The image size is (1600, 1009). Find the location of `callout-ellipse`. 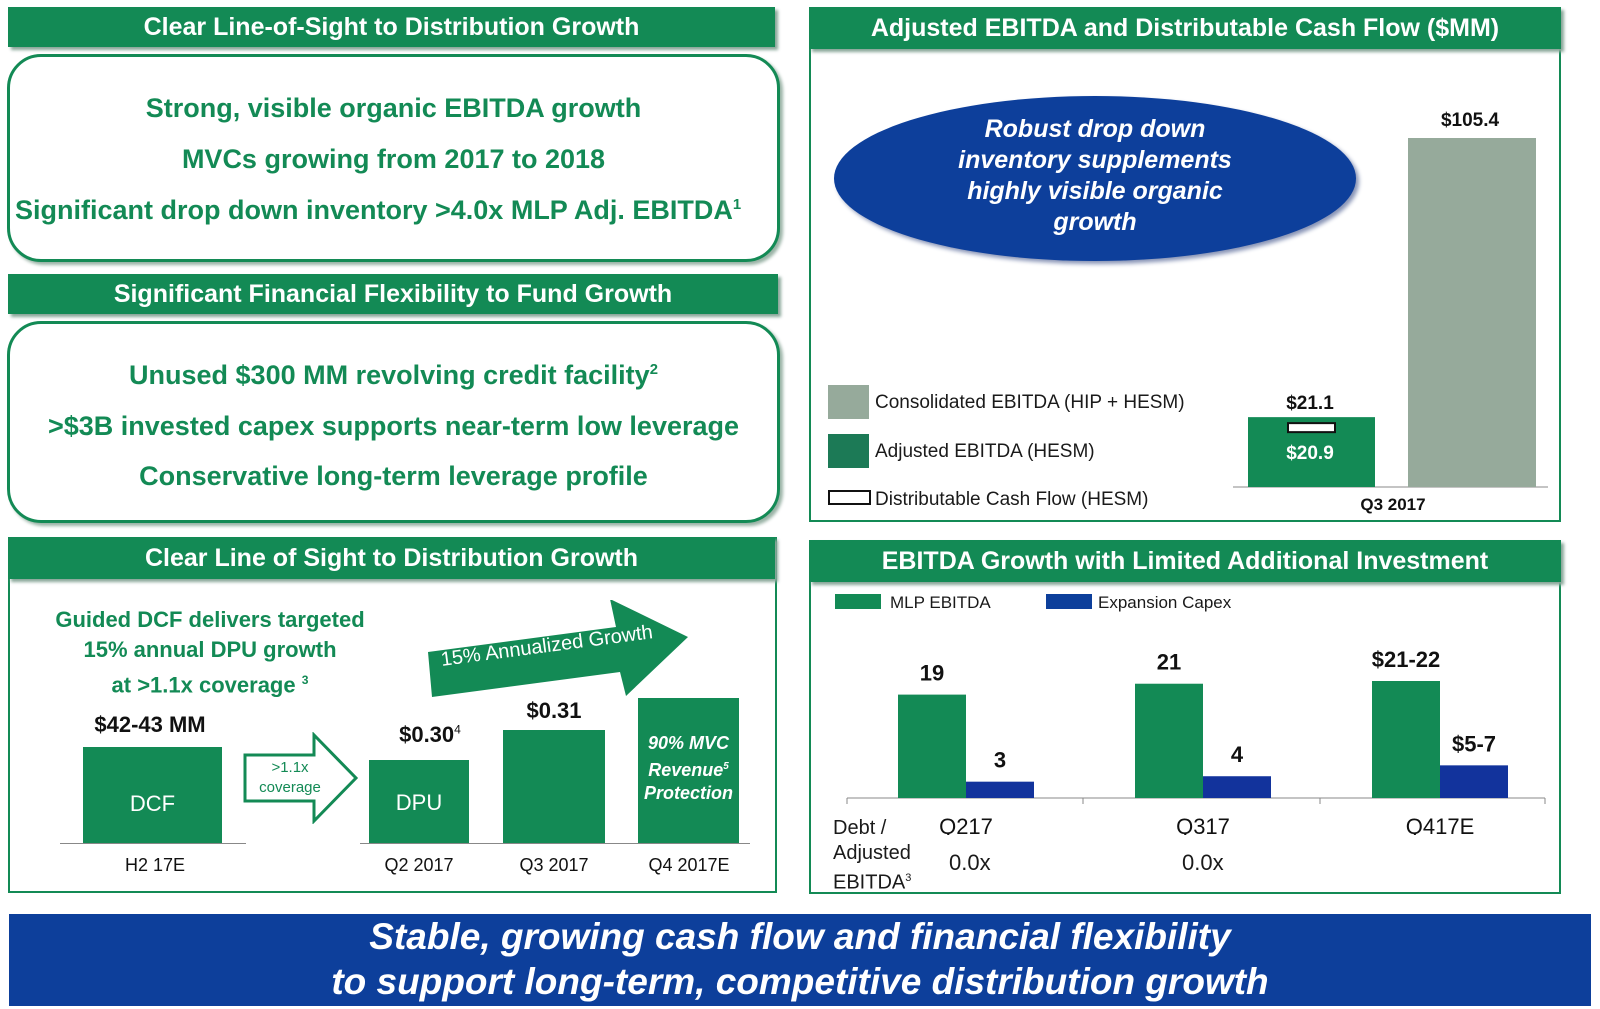

callout-ellipse is located at coordinates (1095, 178).